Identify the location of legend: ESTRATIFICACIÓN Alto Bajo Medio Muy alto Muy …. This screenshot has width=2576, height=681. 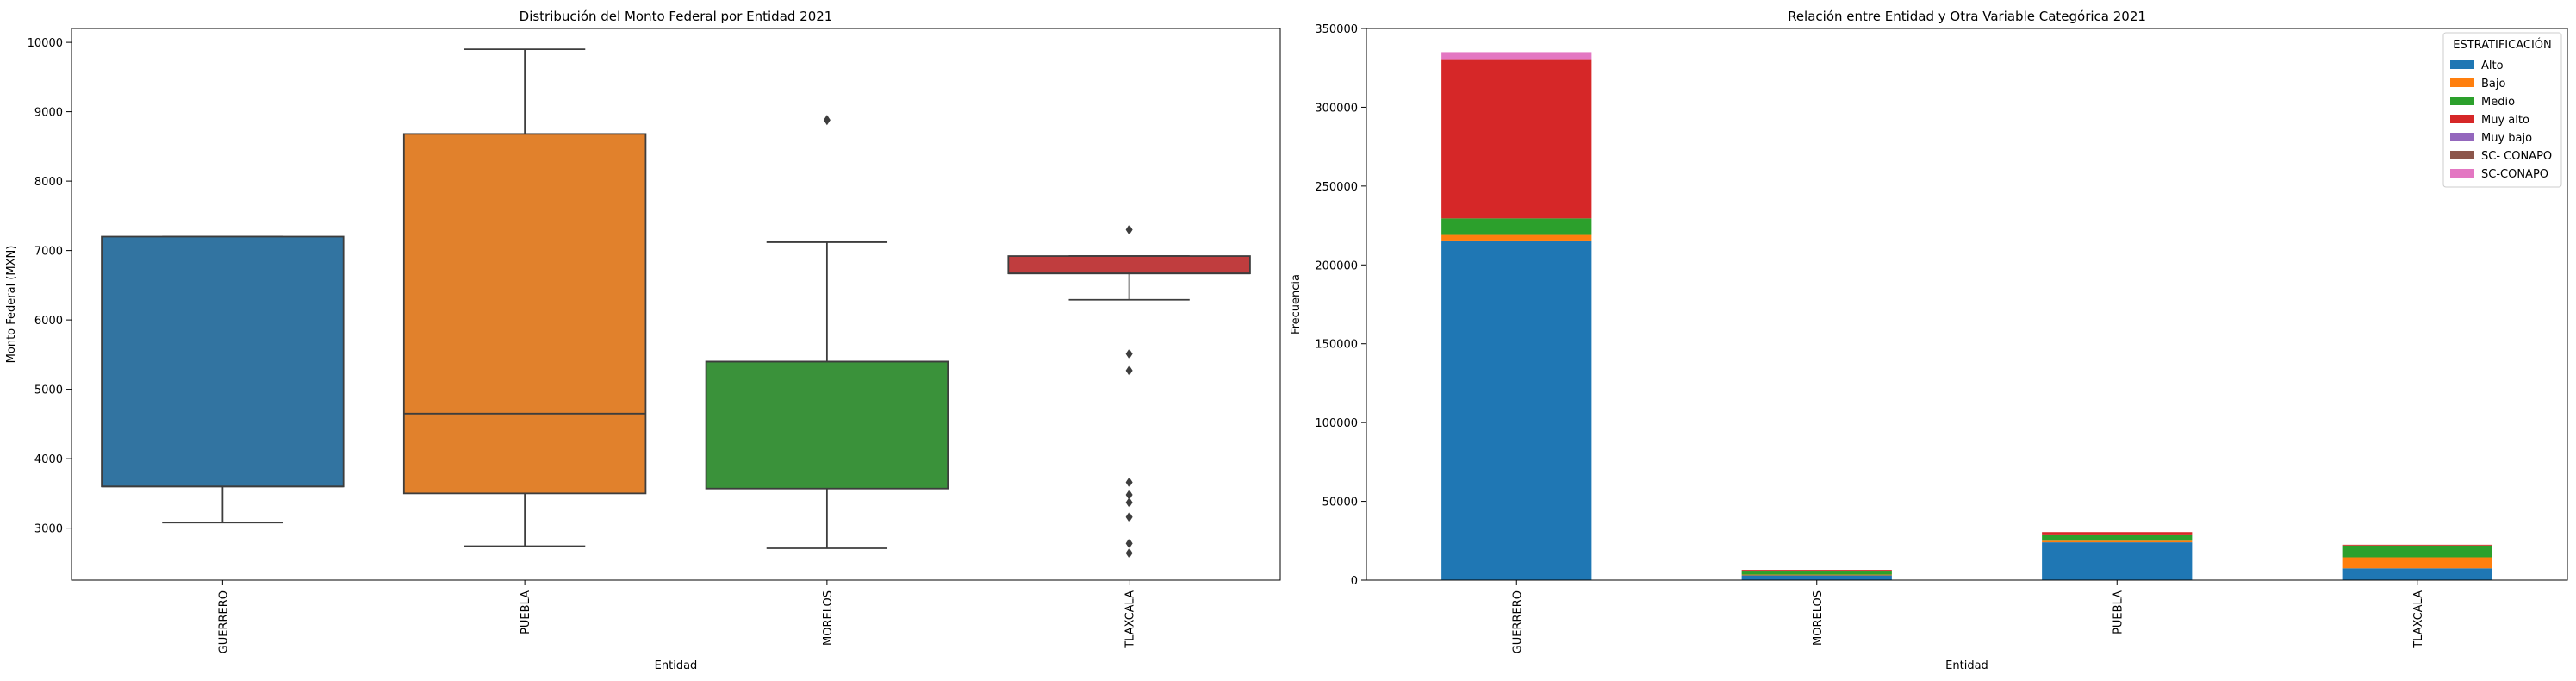
(2502, 110).